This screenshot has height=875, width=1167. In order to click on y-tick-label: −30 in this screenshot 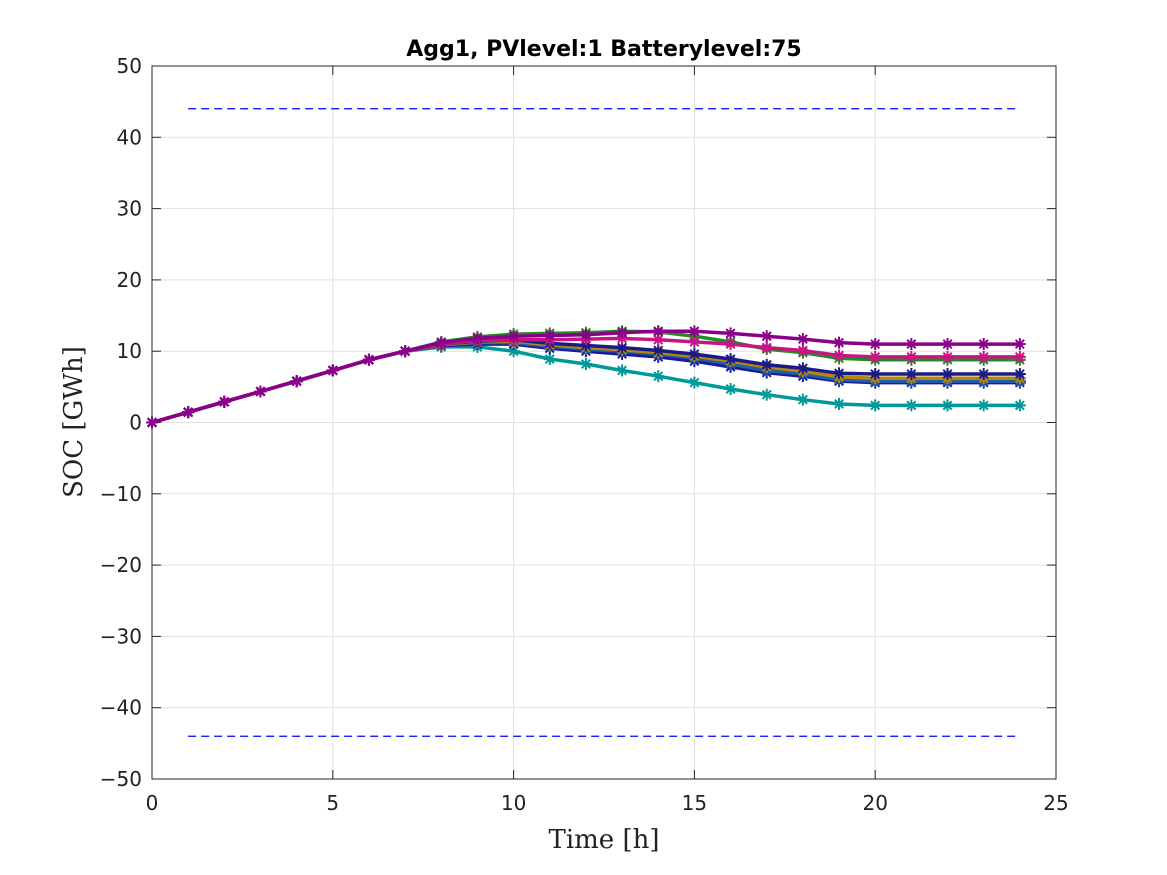, I will do `click(121, 636)`.